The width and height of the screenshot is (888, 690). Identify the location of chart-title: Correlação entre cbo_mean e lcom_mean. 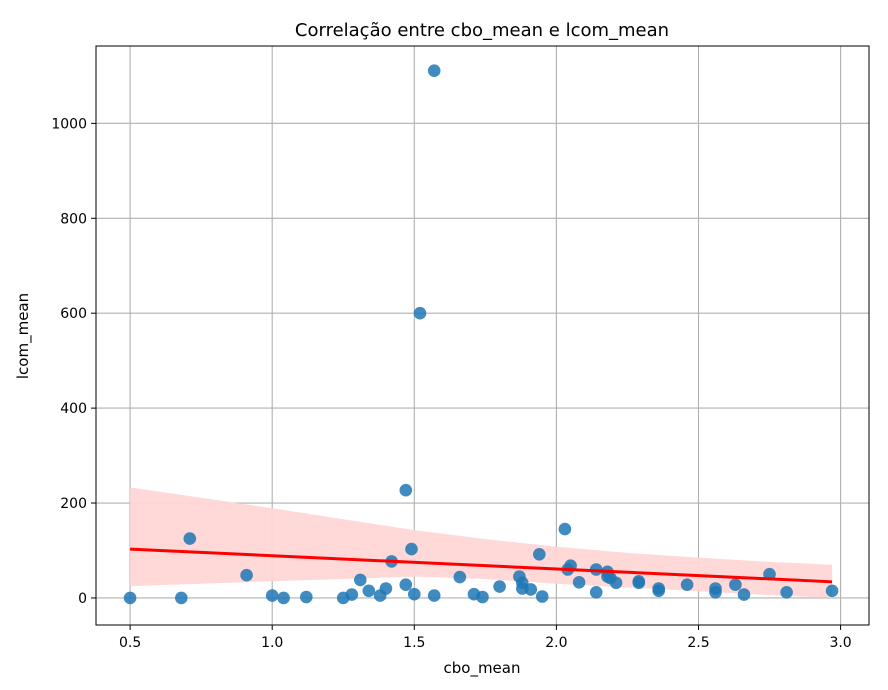
(482, 30).